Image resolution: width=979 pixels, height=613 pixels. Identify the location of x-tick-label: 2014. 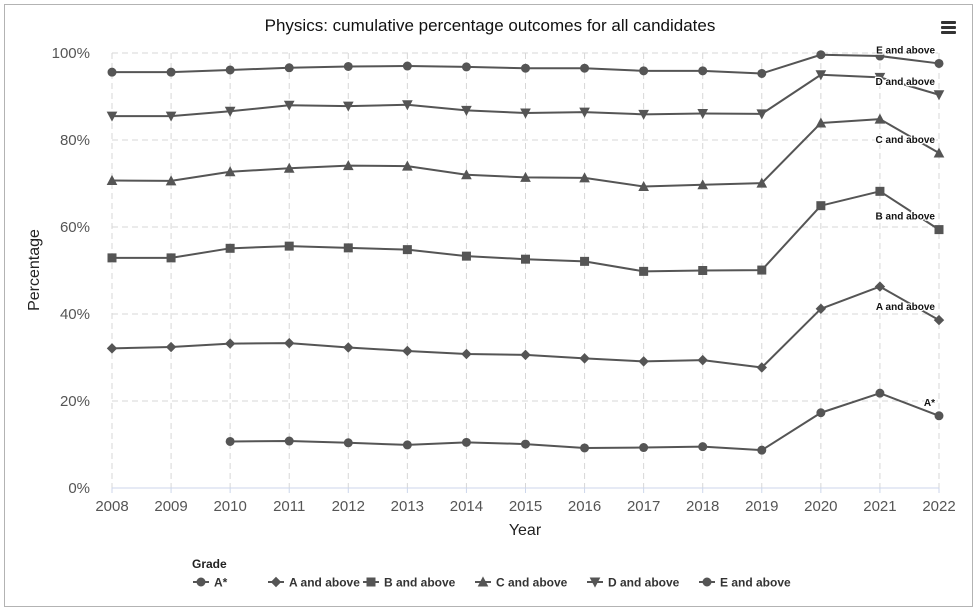
(466, 506).